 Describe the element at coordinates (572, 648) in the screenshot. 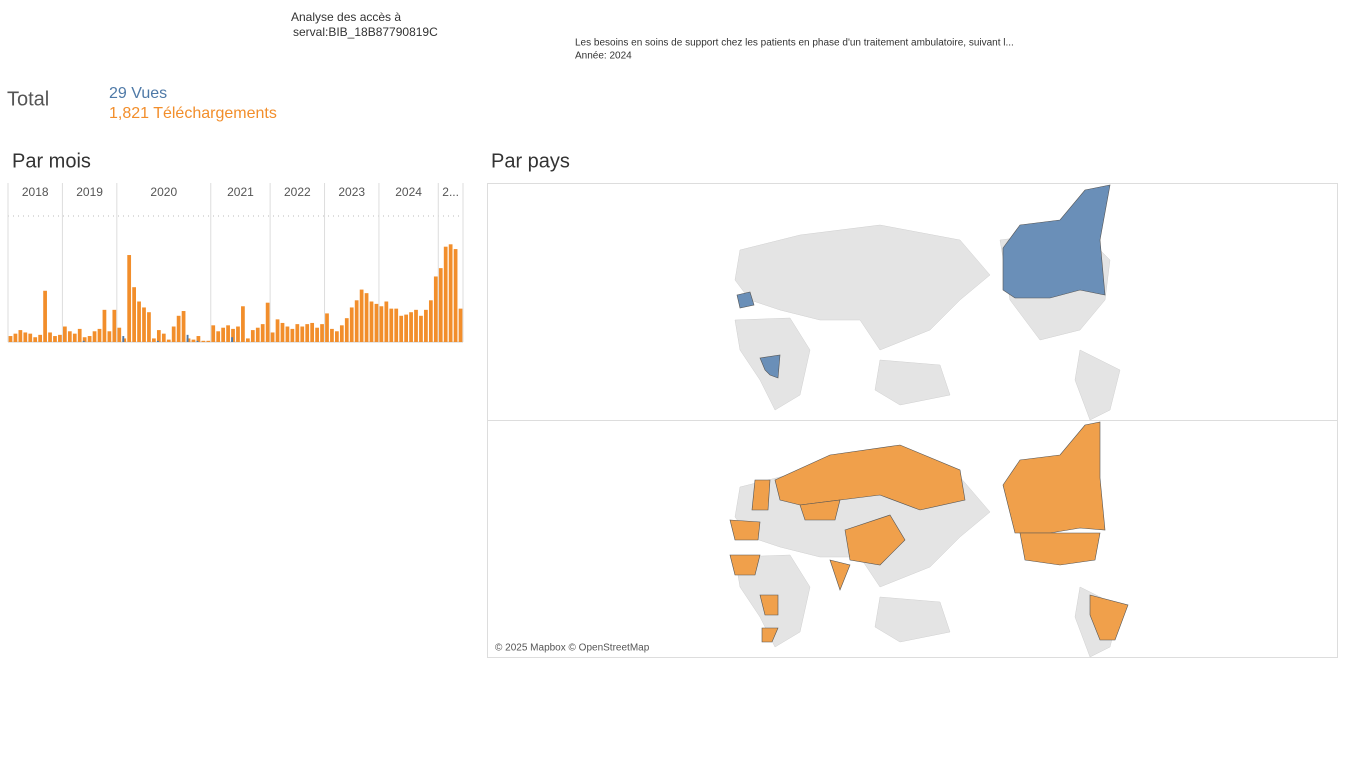

I see `attribution: © 2025 Mapbox © OpenStreetMap` at that location.